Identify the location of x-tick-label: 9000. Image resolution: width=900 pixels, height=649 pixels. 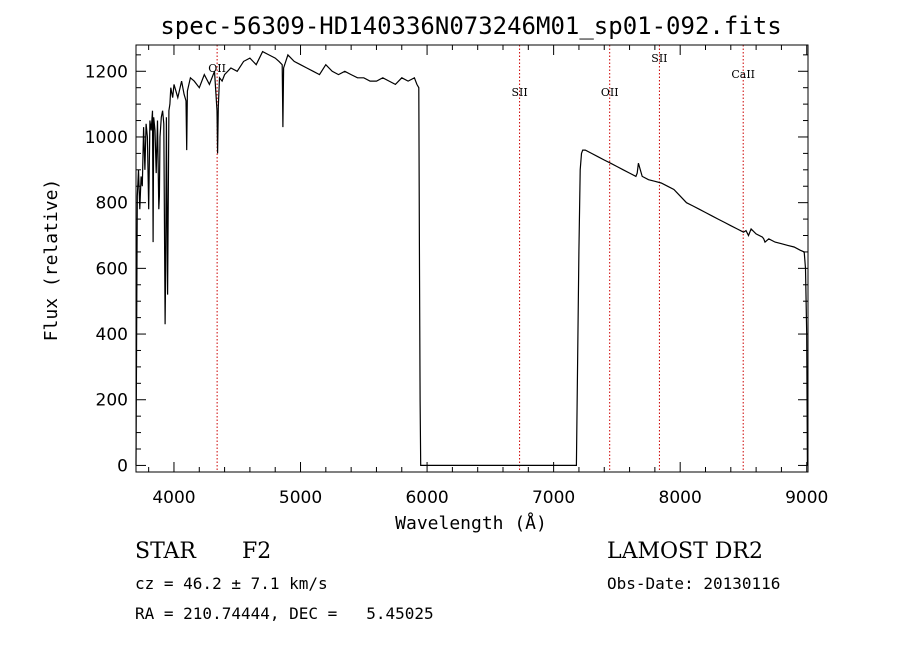
(806, 498).